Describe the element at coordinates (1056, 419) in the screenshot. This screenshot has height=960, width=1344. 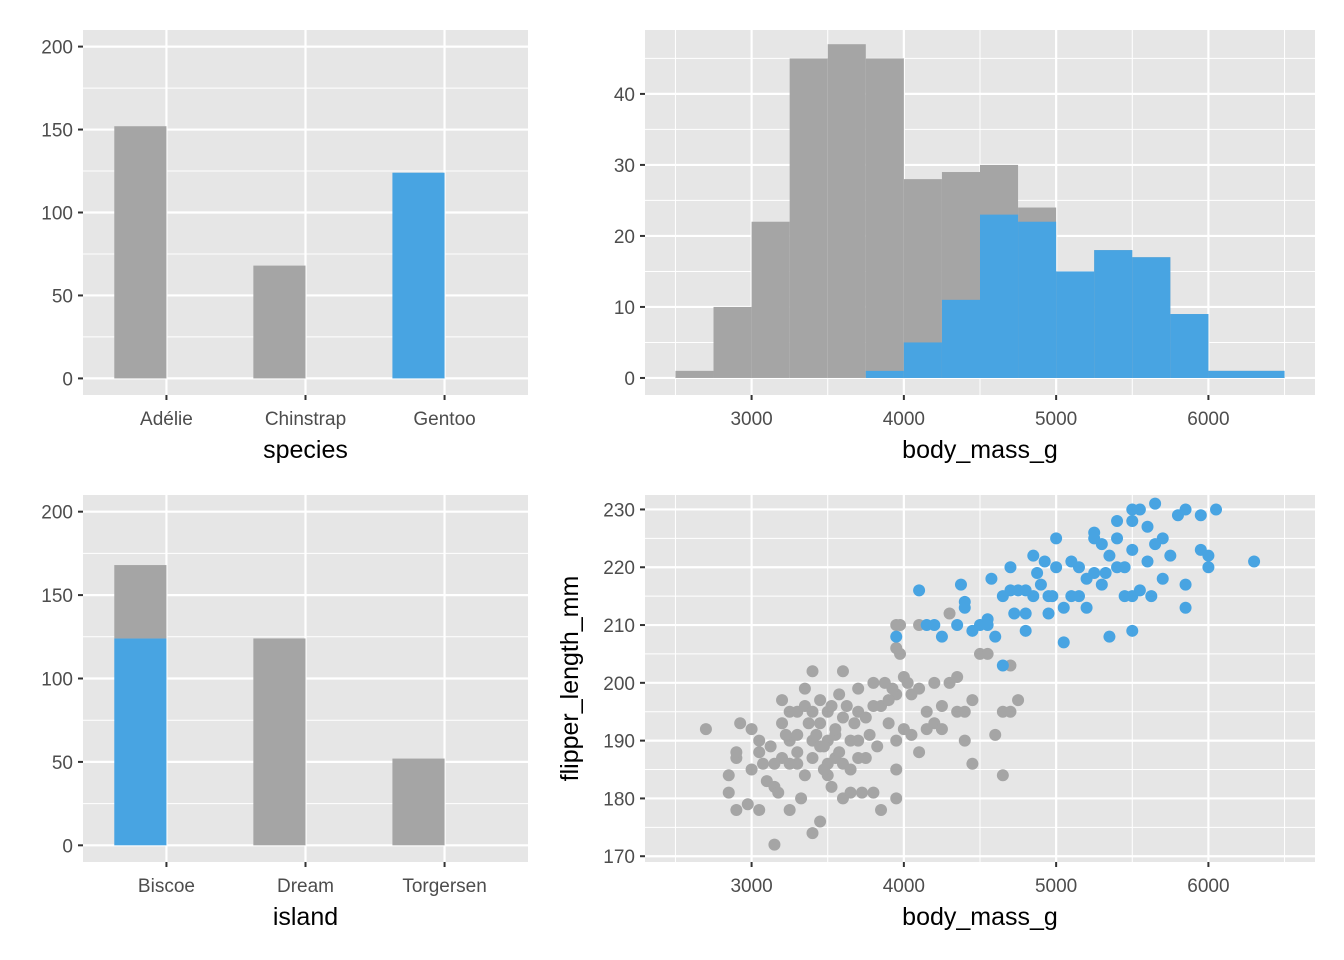
I see `x-tick-label: 5000` at that location.